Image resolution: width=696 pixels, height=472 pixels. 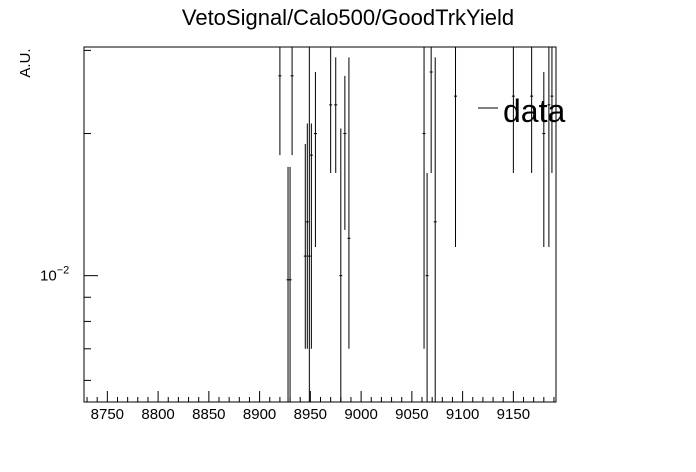 I want to click on legend: data, so click(x=521, y=111).